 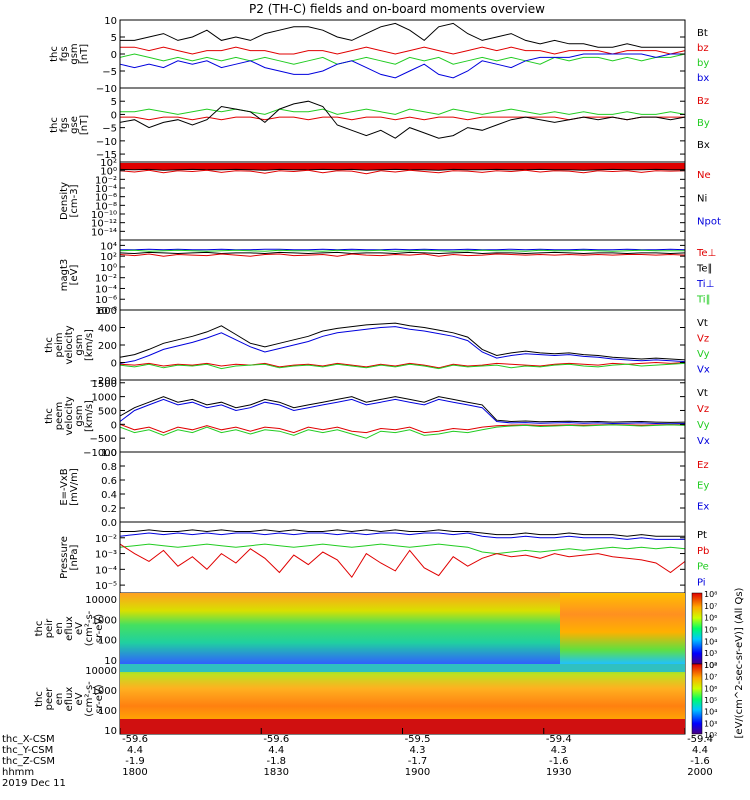 What do you see at coordinates (109, 523) in the screenshot?
I see `y-tick-label: 0.0` at bounding box center [109, 523].